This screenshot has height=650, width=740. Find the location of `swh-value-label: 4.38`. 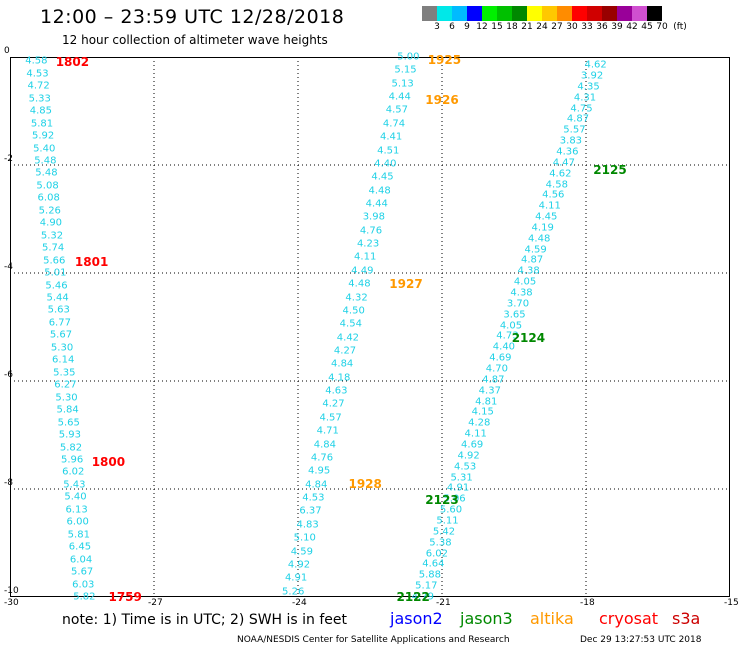

swh-value-label: 4.38 is located at coordinates (521, 293).